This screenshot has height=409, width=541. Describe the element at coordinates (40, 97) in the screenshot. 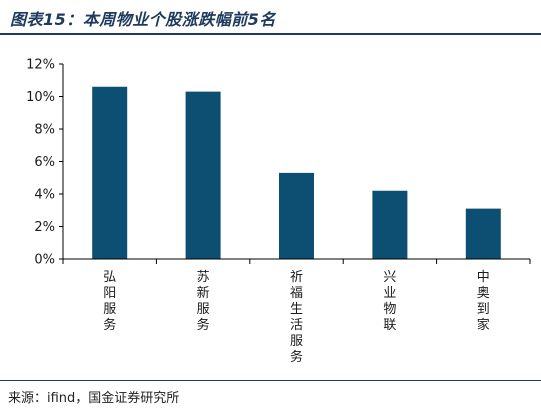

I see `y-tick-label: 10%` at that location.